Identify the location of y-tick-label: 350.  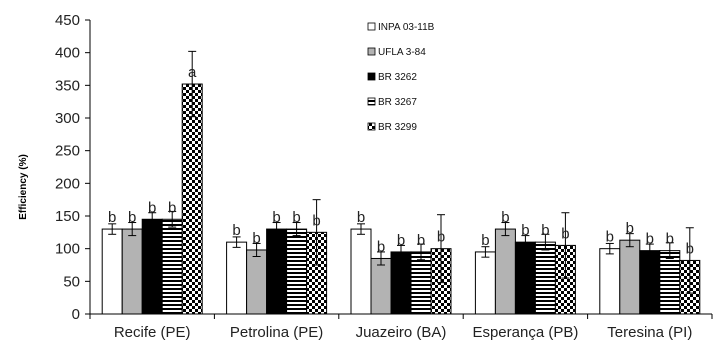
(67, 85).